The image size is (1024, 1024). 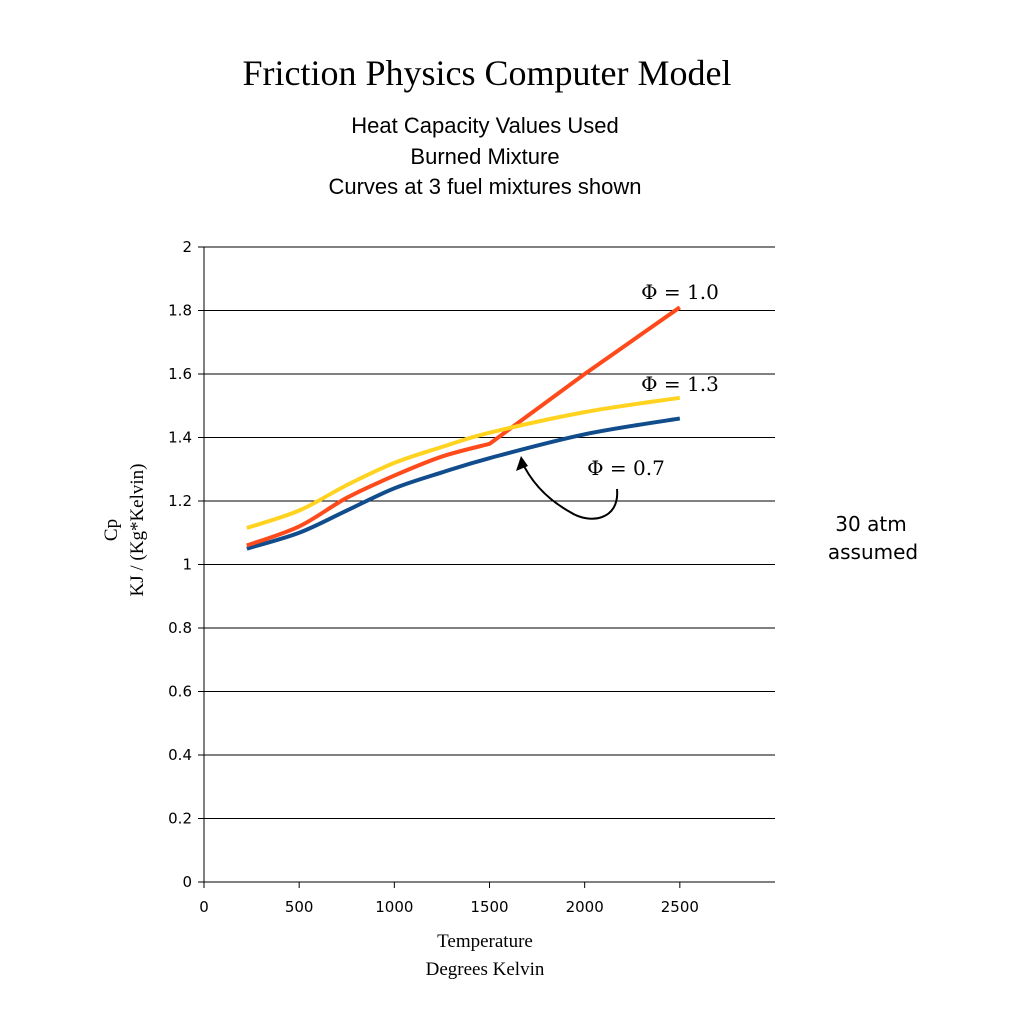 What do you see at coordinates (180, 755) in the screenshot?
I see `y-tick-label: 0.4` at bounding box center [180, 755].